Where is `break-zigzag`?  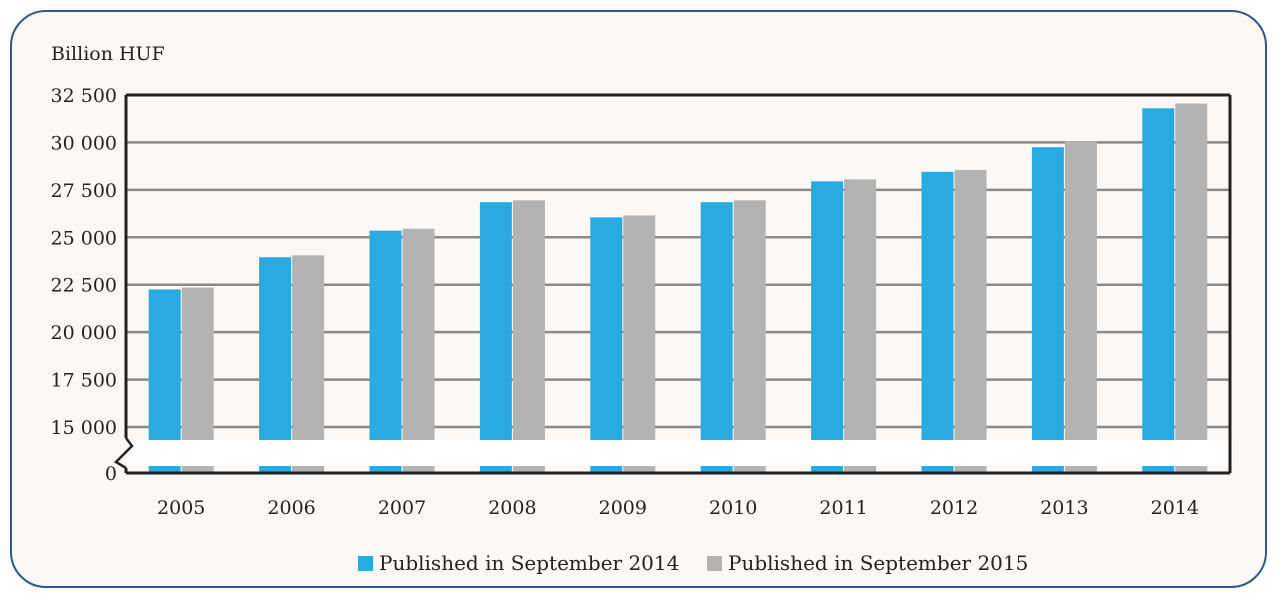 break-zigzag is located at coordinates (123, 453).